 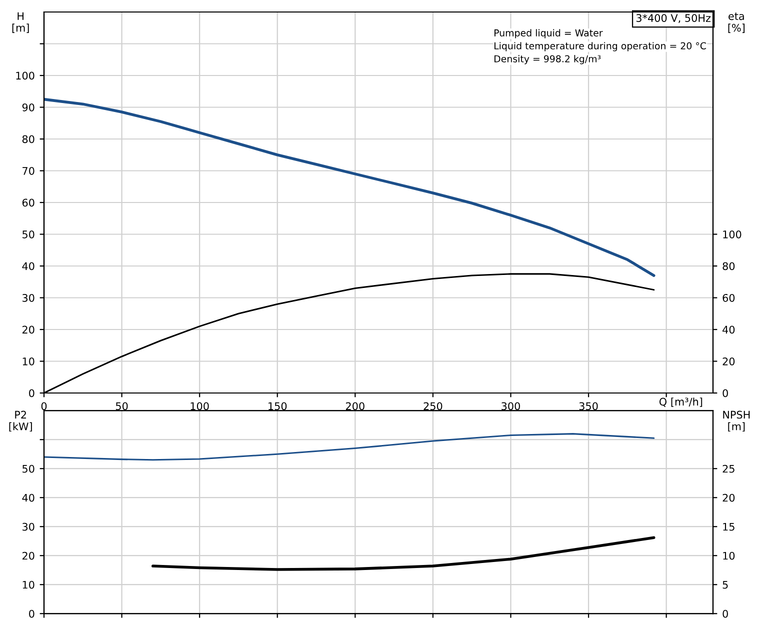 What do you see at coordinates (548, 33) in the screenshot?
I see `annotation: Pumped liquid = Water` at bounding box center [548, 33].